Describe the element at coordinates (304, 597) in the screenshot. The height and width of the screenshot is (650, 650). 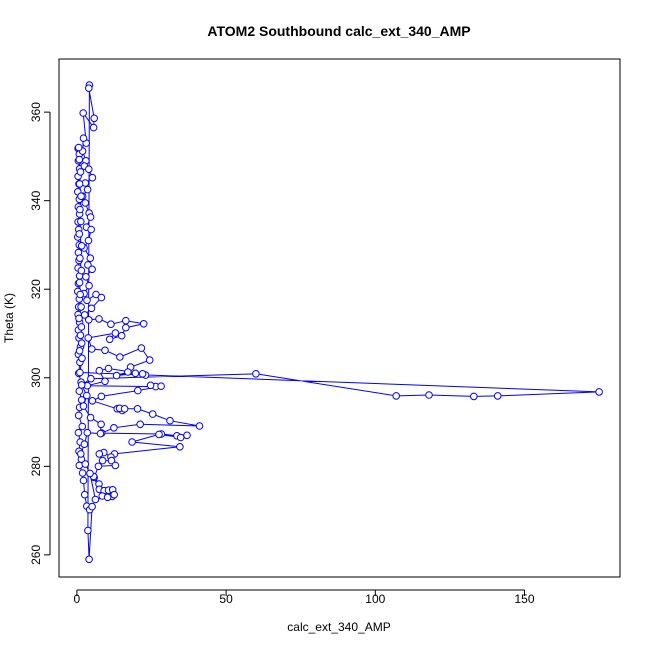
I see `x-axis: 0 50 100 150` at that location.